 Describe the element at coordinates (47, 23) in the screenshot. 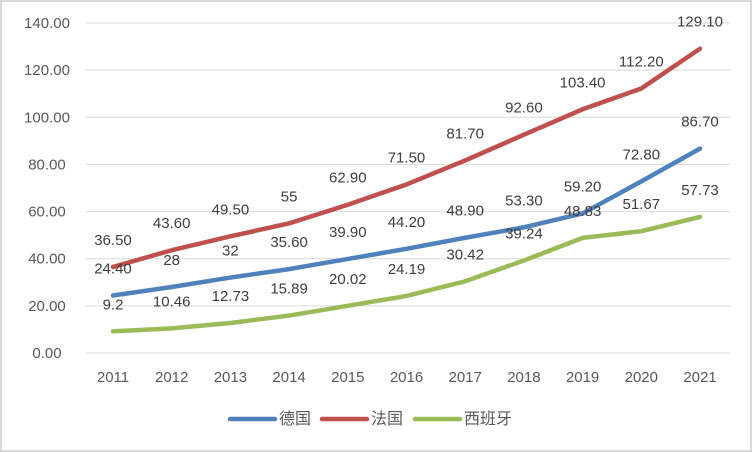

I see `y-tick-label: 140.00` at that location.